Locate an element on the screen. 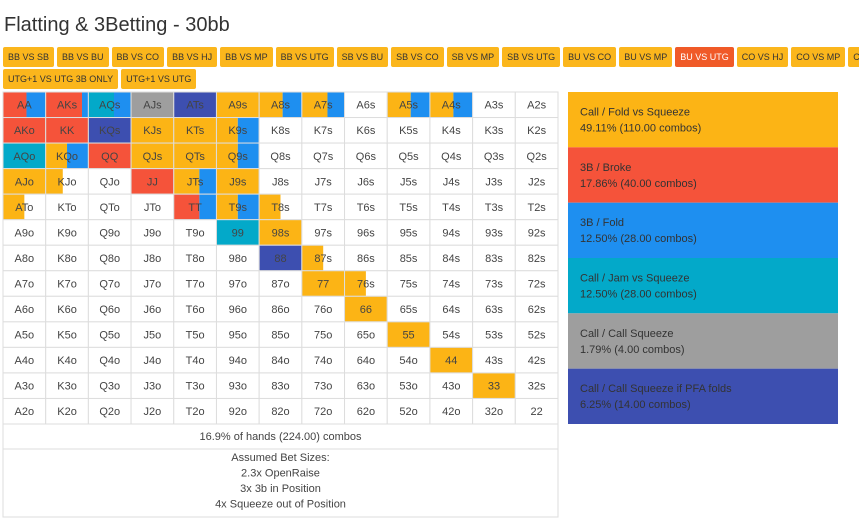 Image resolution: width=859 pixels, height=531 pixels. tab: BU VS CO is located at coordinates (590, 57).